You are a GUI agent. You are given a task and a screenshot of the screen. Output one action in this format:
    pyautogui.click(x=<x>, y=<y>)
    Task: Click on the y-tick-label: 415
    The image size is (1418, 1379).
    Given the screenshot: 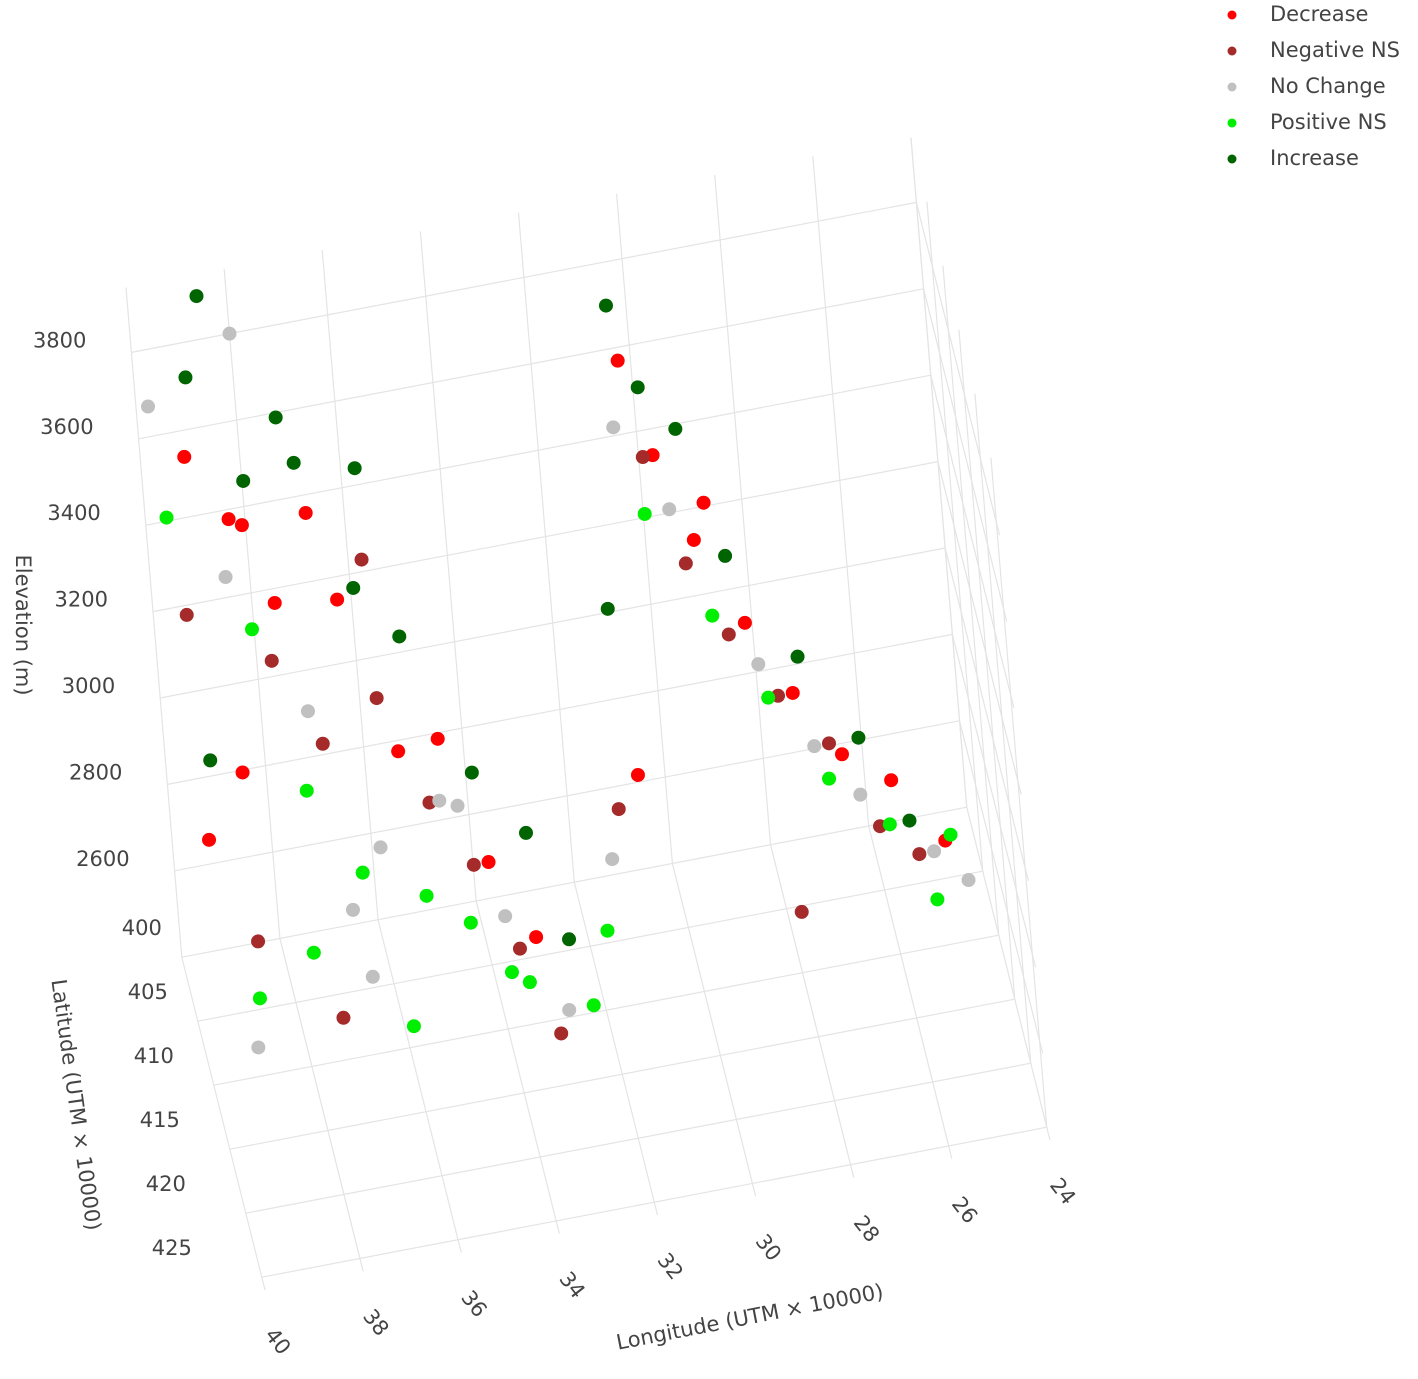 What is the action you would take?
    pyautogui.click(x=160, y=1120)
    